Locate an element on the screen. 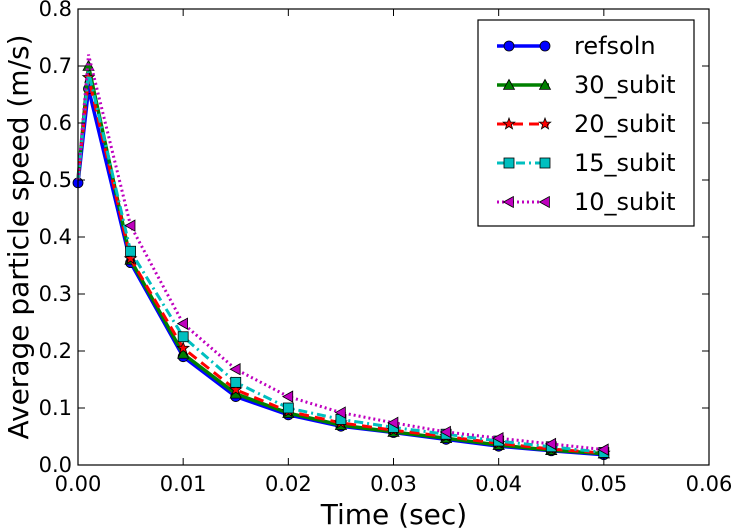 The image size is (734, 530). legend-item-15_subit: 15_subit is located at coordinates (586, 163).